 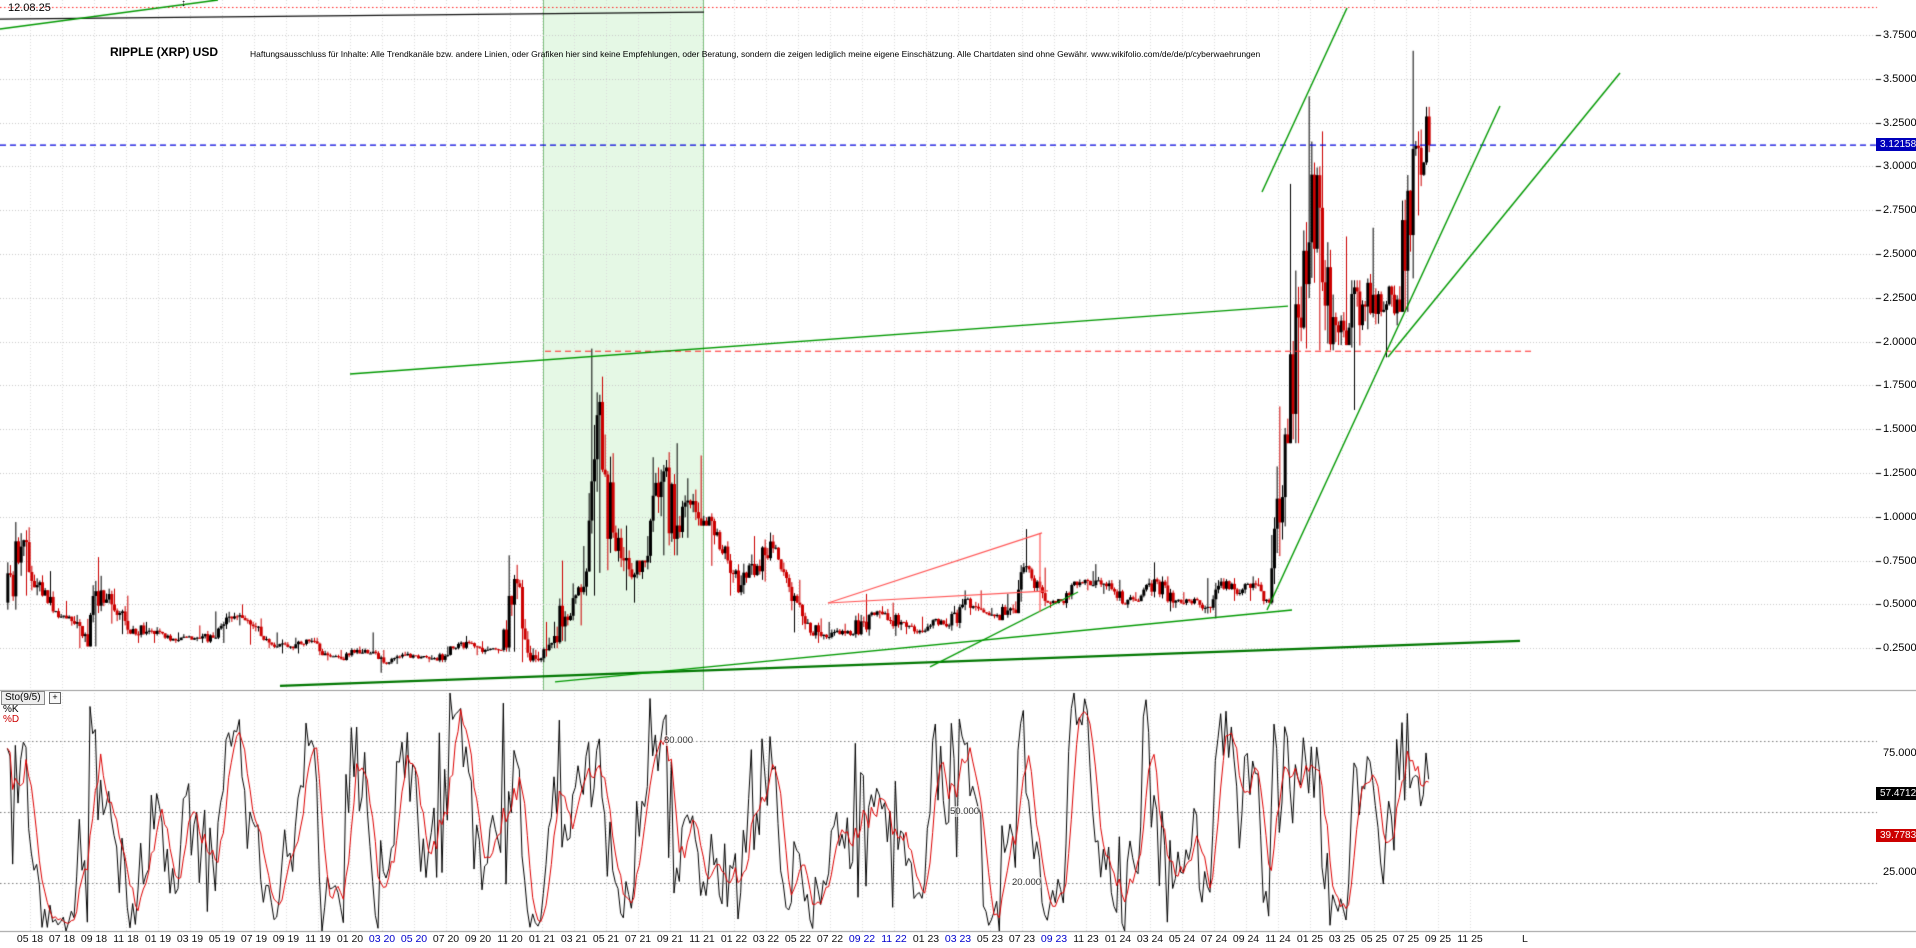 What do you see at coordinates (183, 4) in the screenshot?
I see `drag-handle-icon: ↕` at bounding box center [183, 4].